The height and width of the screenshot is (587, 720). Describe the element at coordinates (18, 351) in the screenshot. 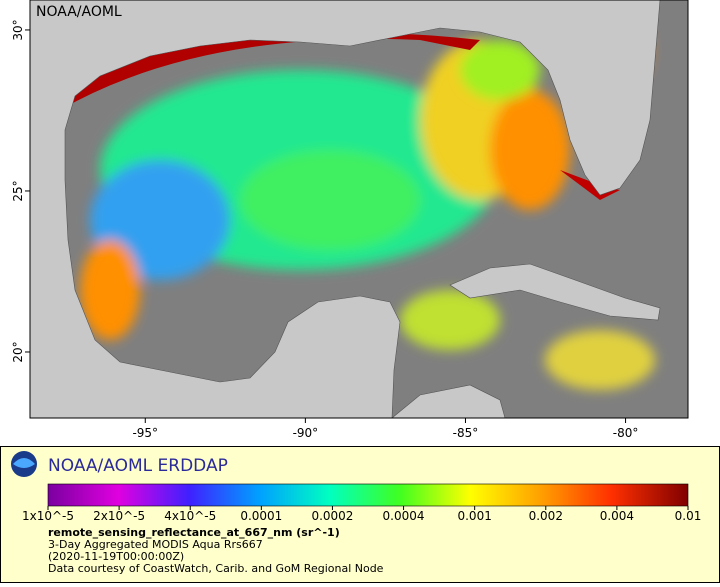

I see `y-tick-label: 20°` at that location.